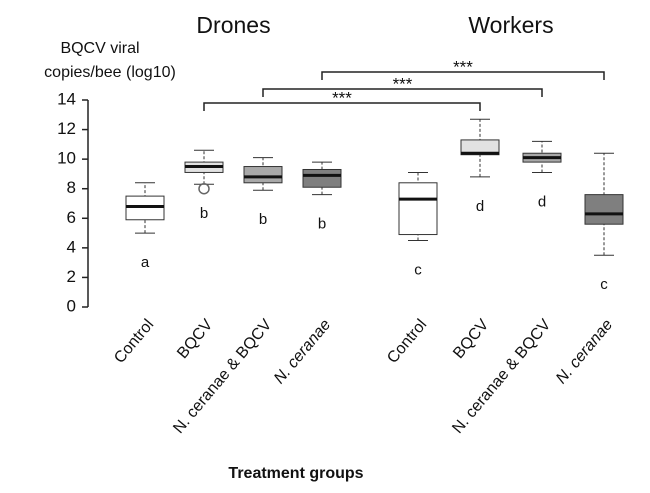  Describe the element at coordinates (295, 473) in the screenshot. I see `x-axis-label: Treatment groups` at that location.